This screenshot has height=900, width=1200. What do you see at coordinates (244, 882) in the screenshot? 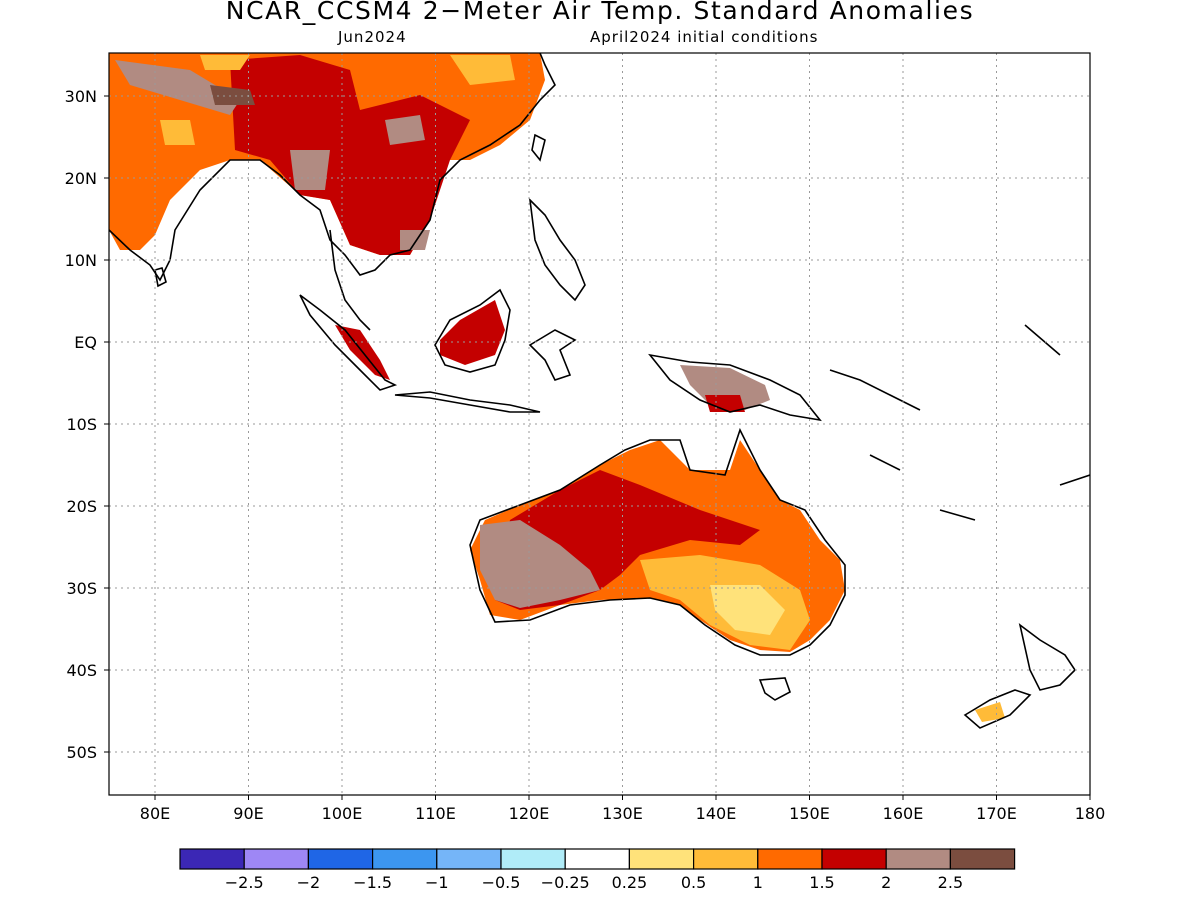
I see `colorbar-label: −2.5` at bounding box center [244, 882].